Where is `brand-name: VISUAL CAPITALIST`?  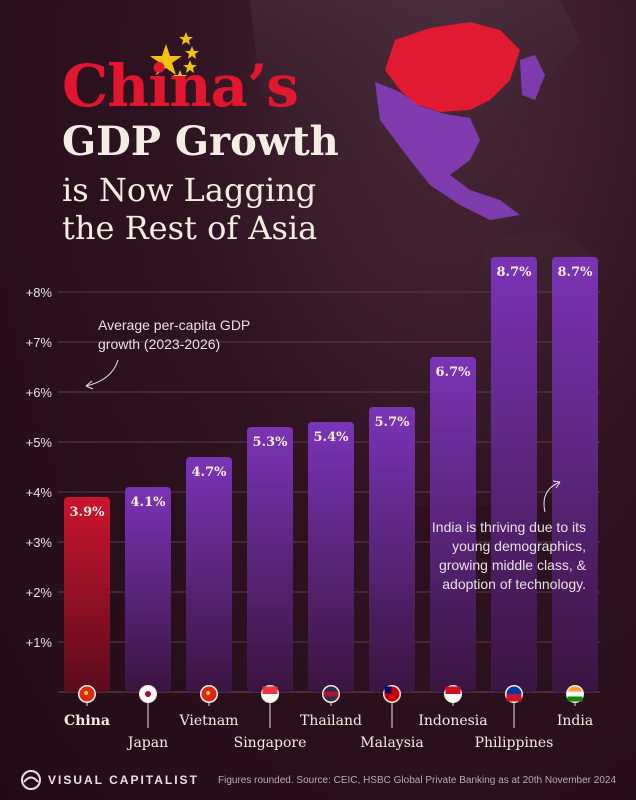 brand-name: VISUAL CAPITALIST is located at coordinates (123, 780).